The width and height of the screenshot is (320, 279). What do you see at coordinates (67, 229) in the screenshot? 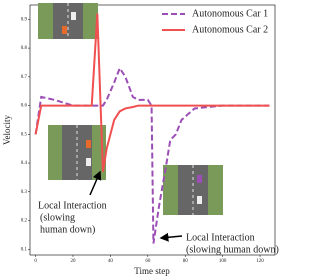
I see `annotation: human down)` at bounding box center [67, 229].